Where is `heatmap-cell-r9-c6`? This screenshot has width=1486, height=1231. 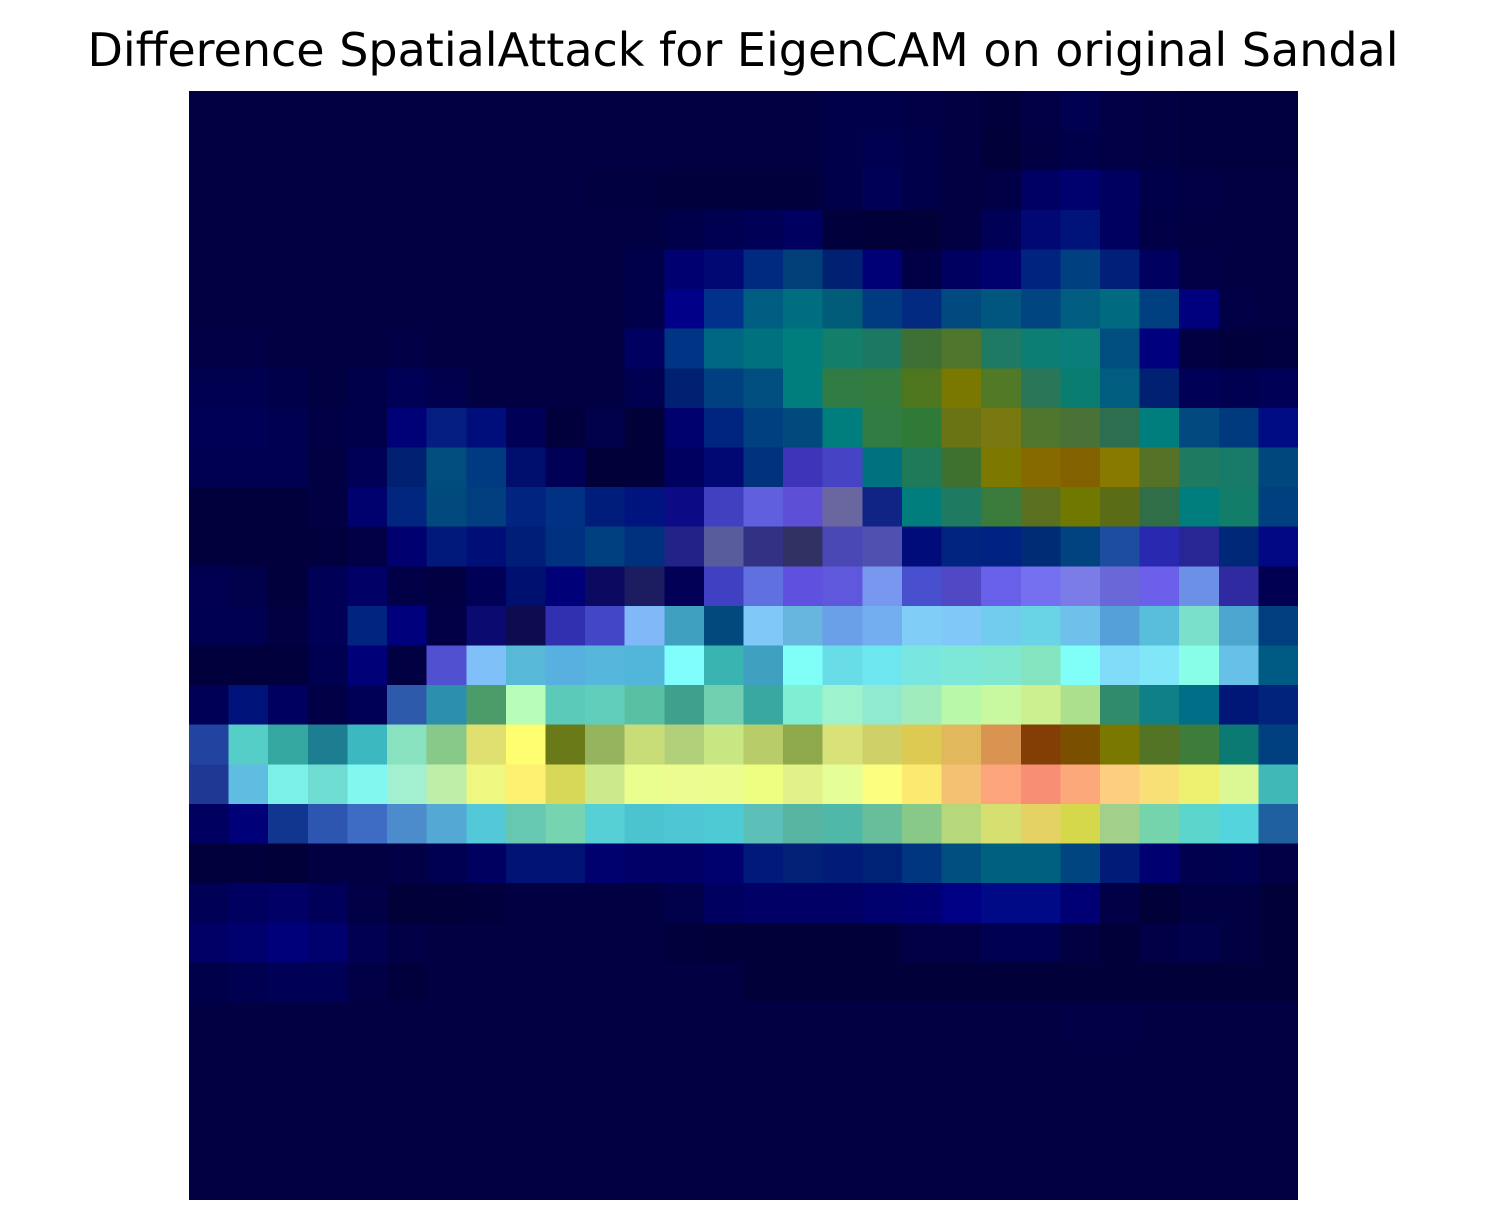
heatmap-cell-r9-c6 is located at coordinates (446, 467).